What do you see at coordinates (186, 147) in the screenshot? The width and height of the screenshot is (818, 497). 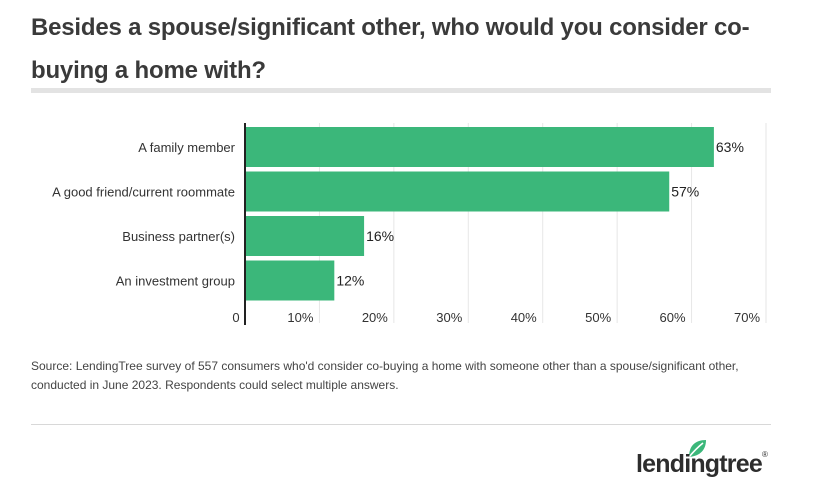 I see `category-label: A family member` at bounding box center [186, 147].